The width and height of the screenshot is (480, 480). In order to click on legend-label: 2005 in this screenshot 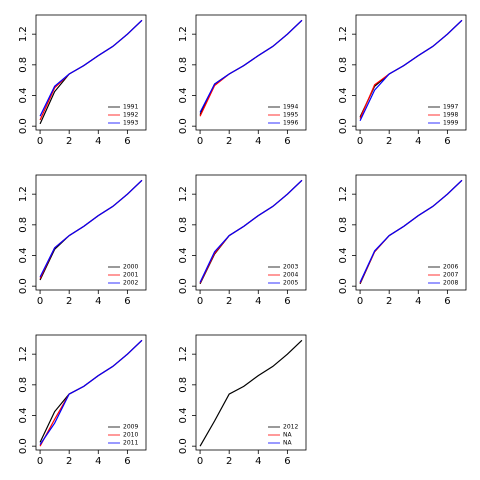, I will do `click(290, 283)`.